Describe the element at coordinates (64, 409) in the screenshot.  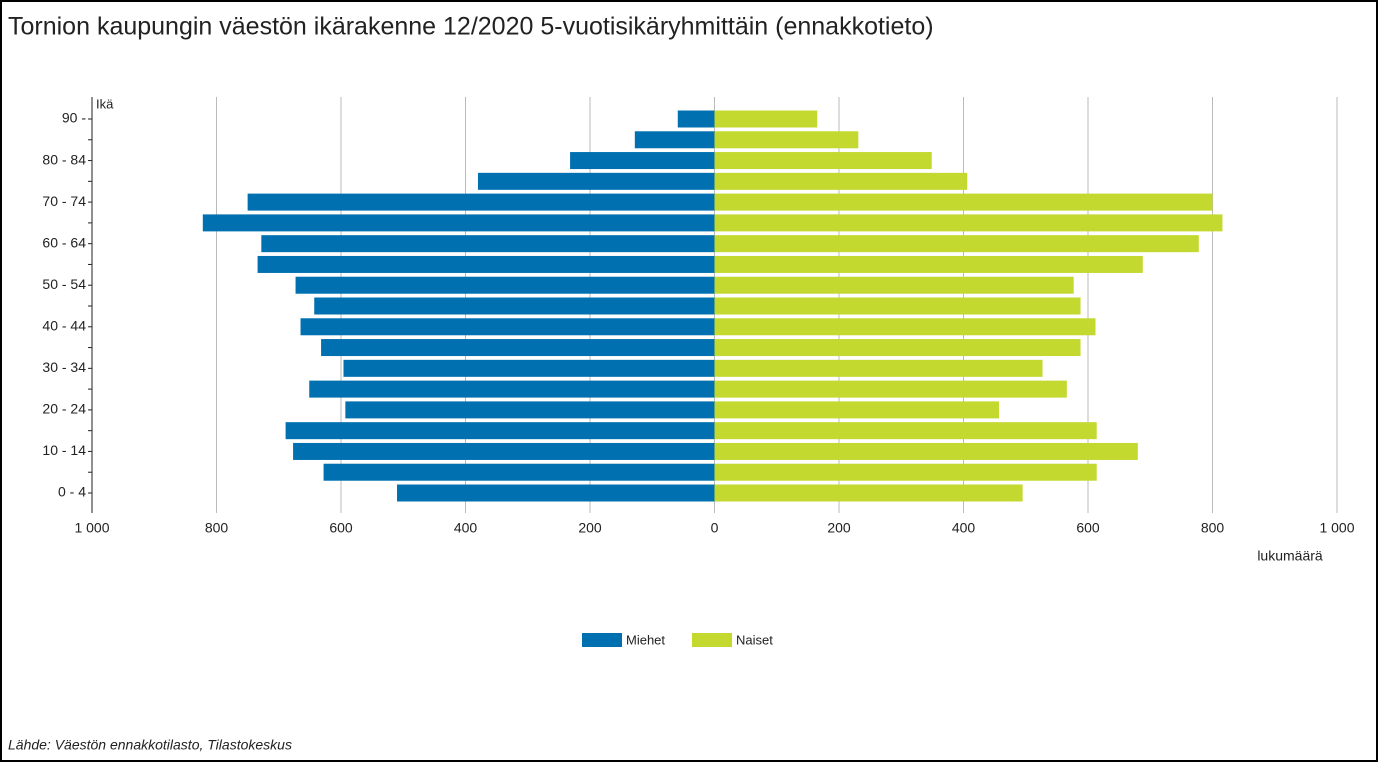
I see `y-tick-label: 20 - 24` at that location.